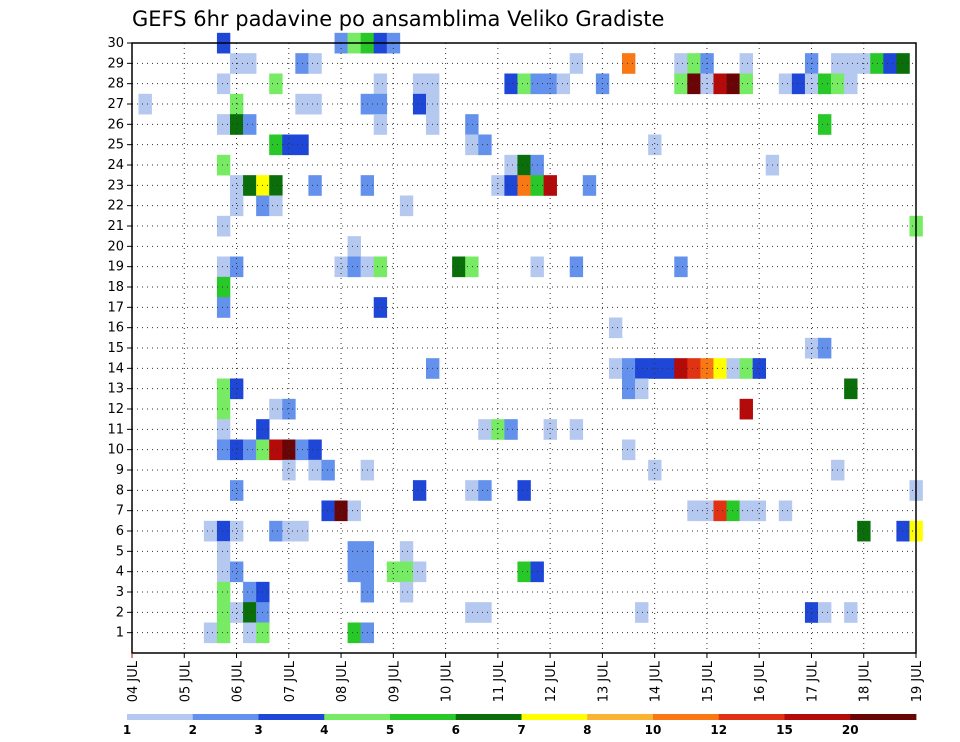 The height and width of the screenshot is (742, 960). Describe the element at coordinates (718, 730) in the screenshot. I see `legend-label: 12` at that location.